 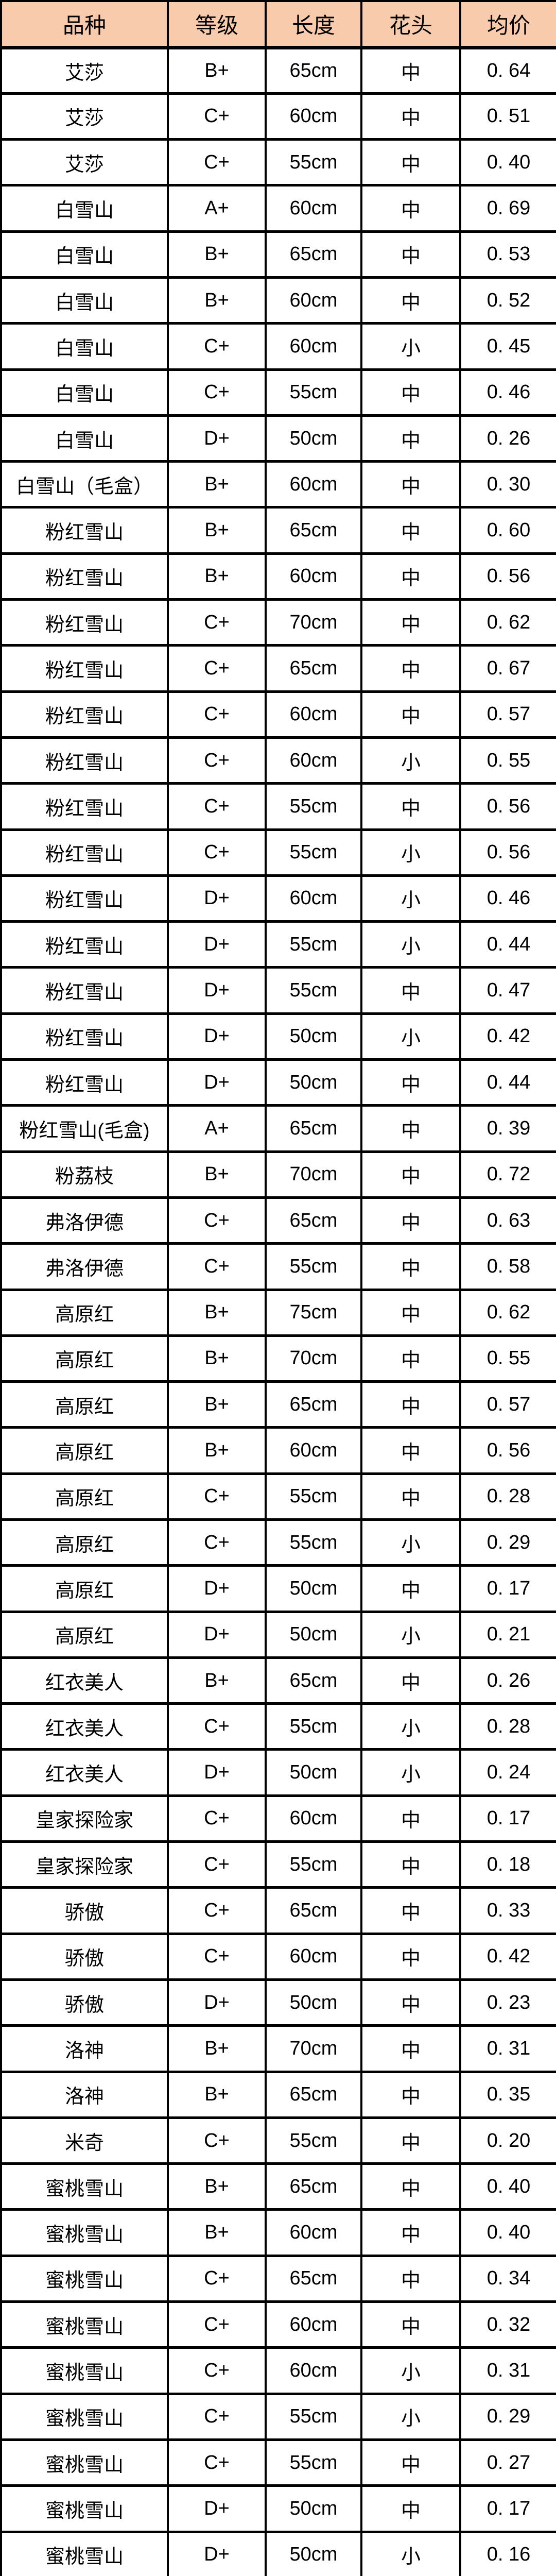 What do you see at coordinates (507, 1358) in the screenshot?
I see `cell-avg-price: 0. 55` at bounding box center [507, 1358].